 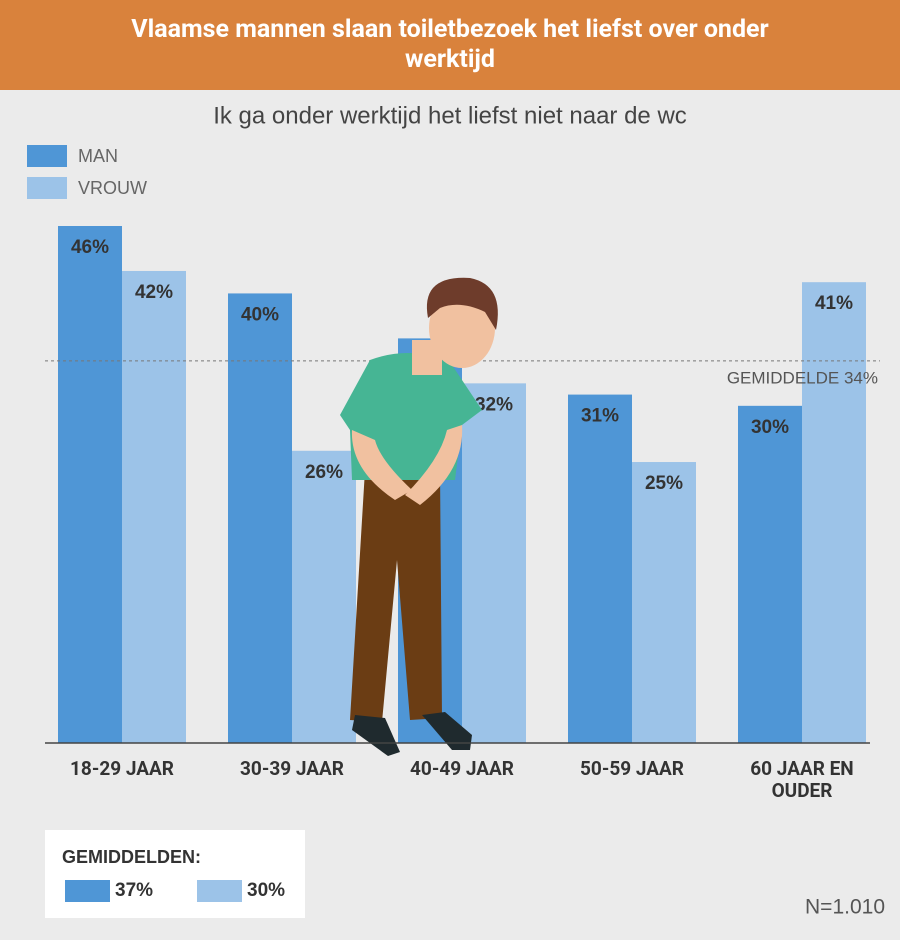 I want to click on legend-label: VROUW, so click(x=112, y=188).